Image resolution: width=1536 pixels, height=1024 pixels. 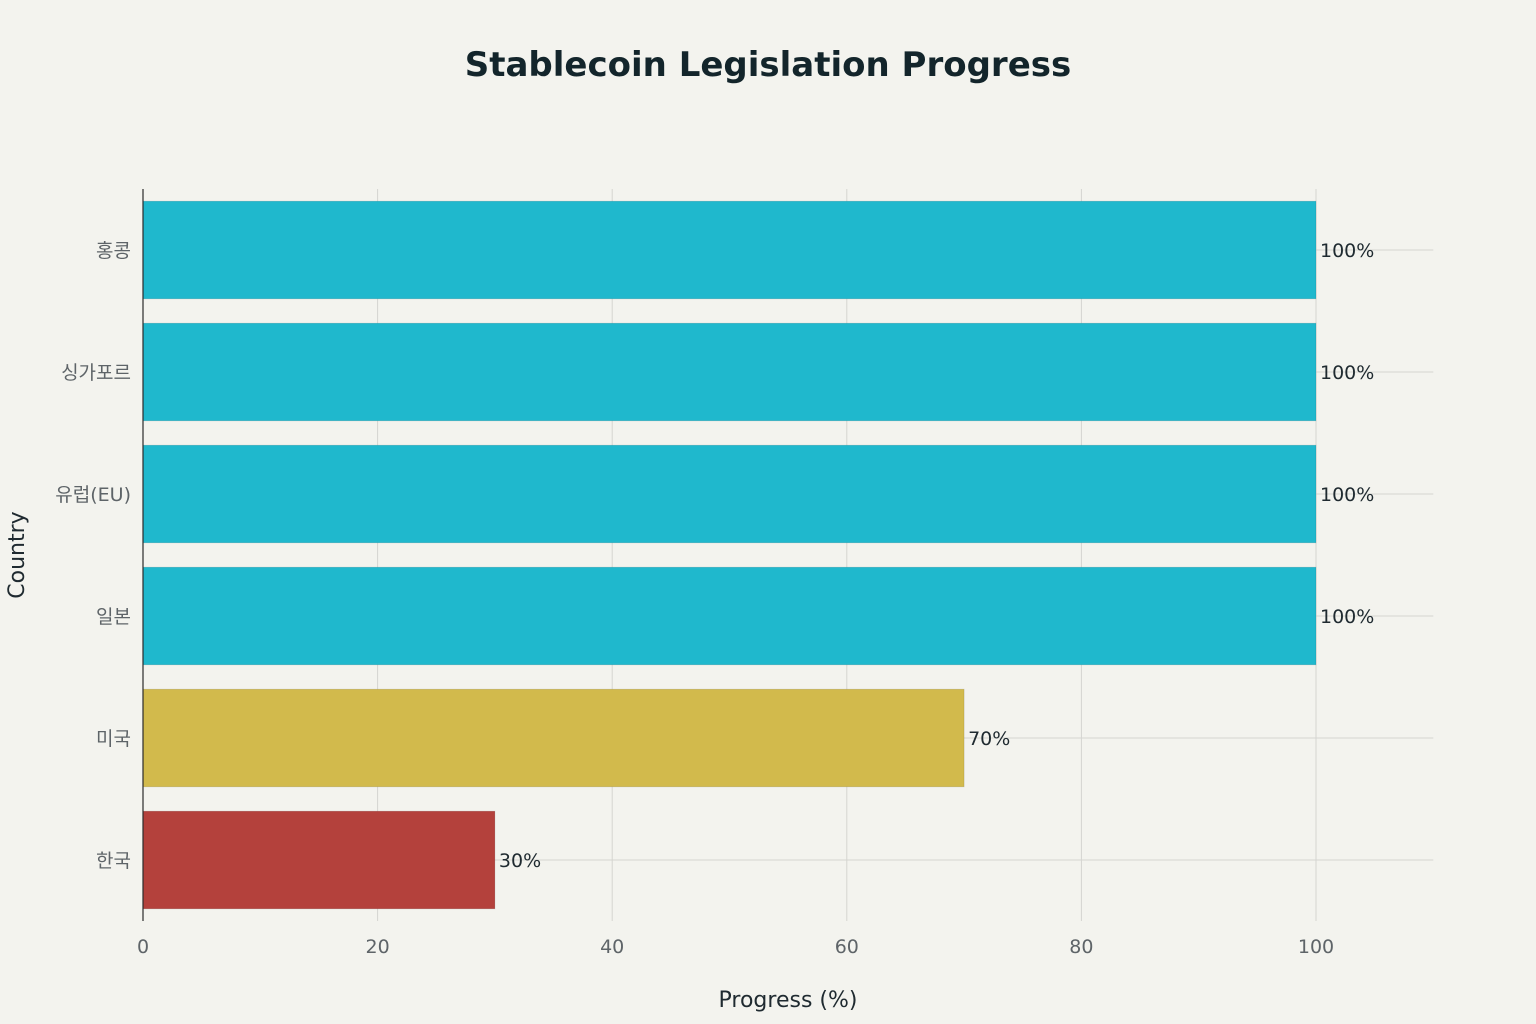 I want to click on x-tick-label: 60, so click(x=847, y=947).